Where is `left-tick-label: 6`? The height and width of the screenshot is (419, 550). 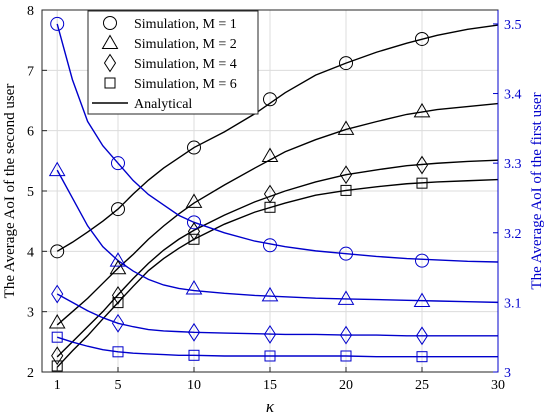 left-tick-label: 6 is located at coordinates (30, 132).